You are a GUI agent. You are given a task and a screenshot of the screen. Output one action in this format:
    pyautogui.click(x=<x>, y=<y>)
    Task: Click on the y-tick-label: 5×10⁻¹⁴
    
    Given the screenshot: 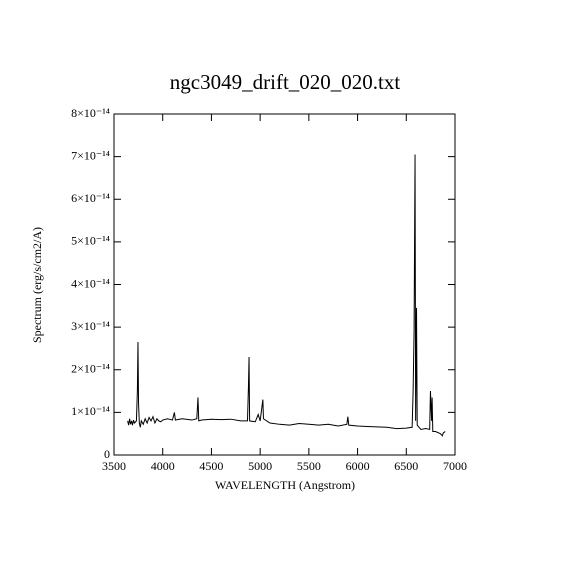 What is the action you would take?
    pyautogui.click(x=90, y=241)
    